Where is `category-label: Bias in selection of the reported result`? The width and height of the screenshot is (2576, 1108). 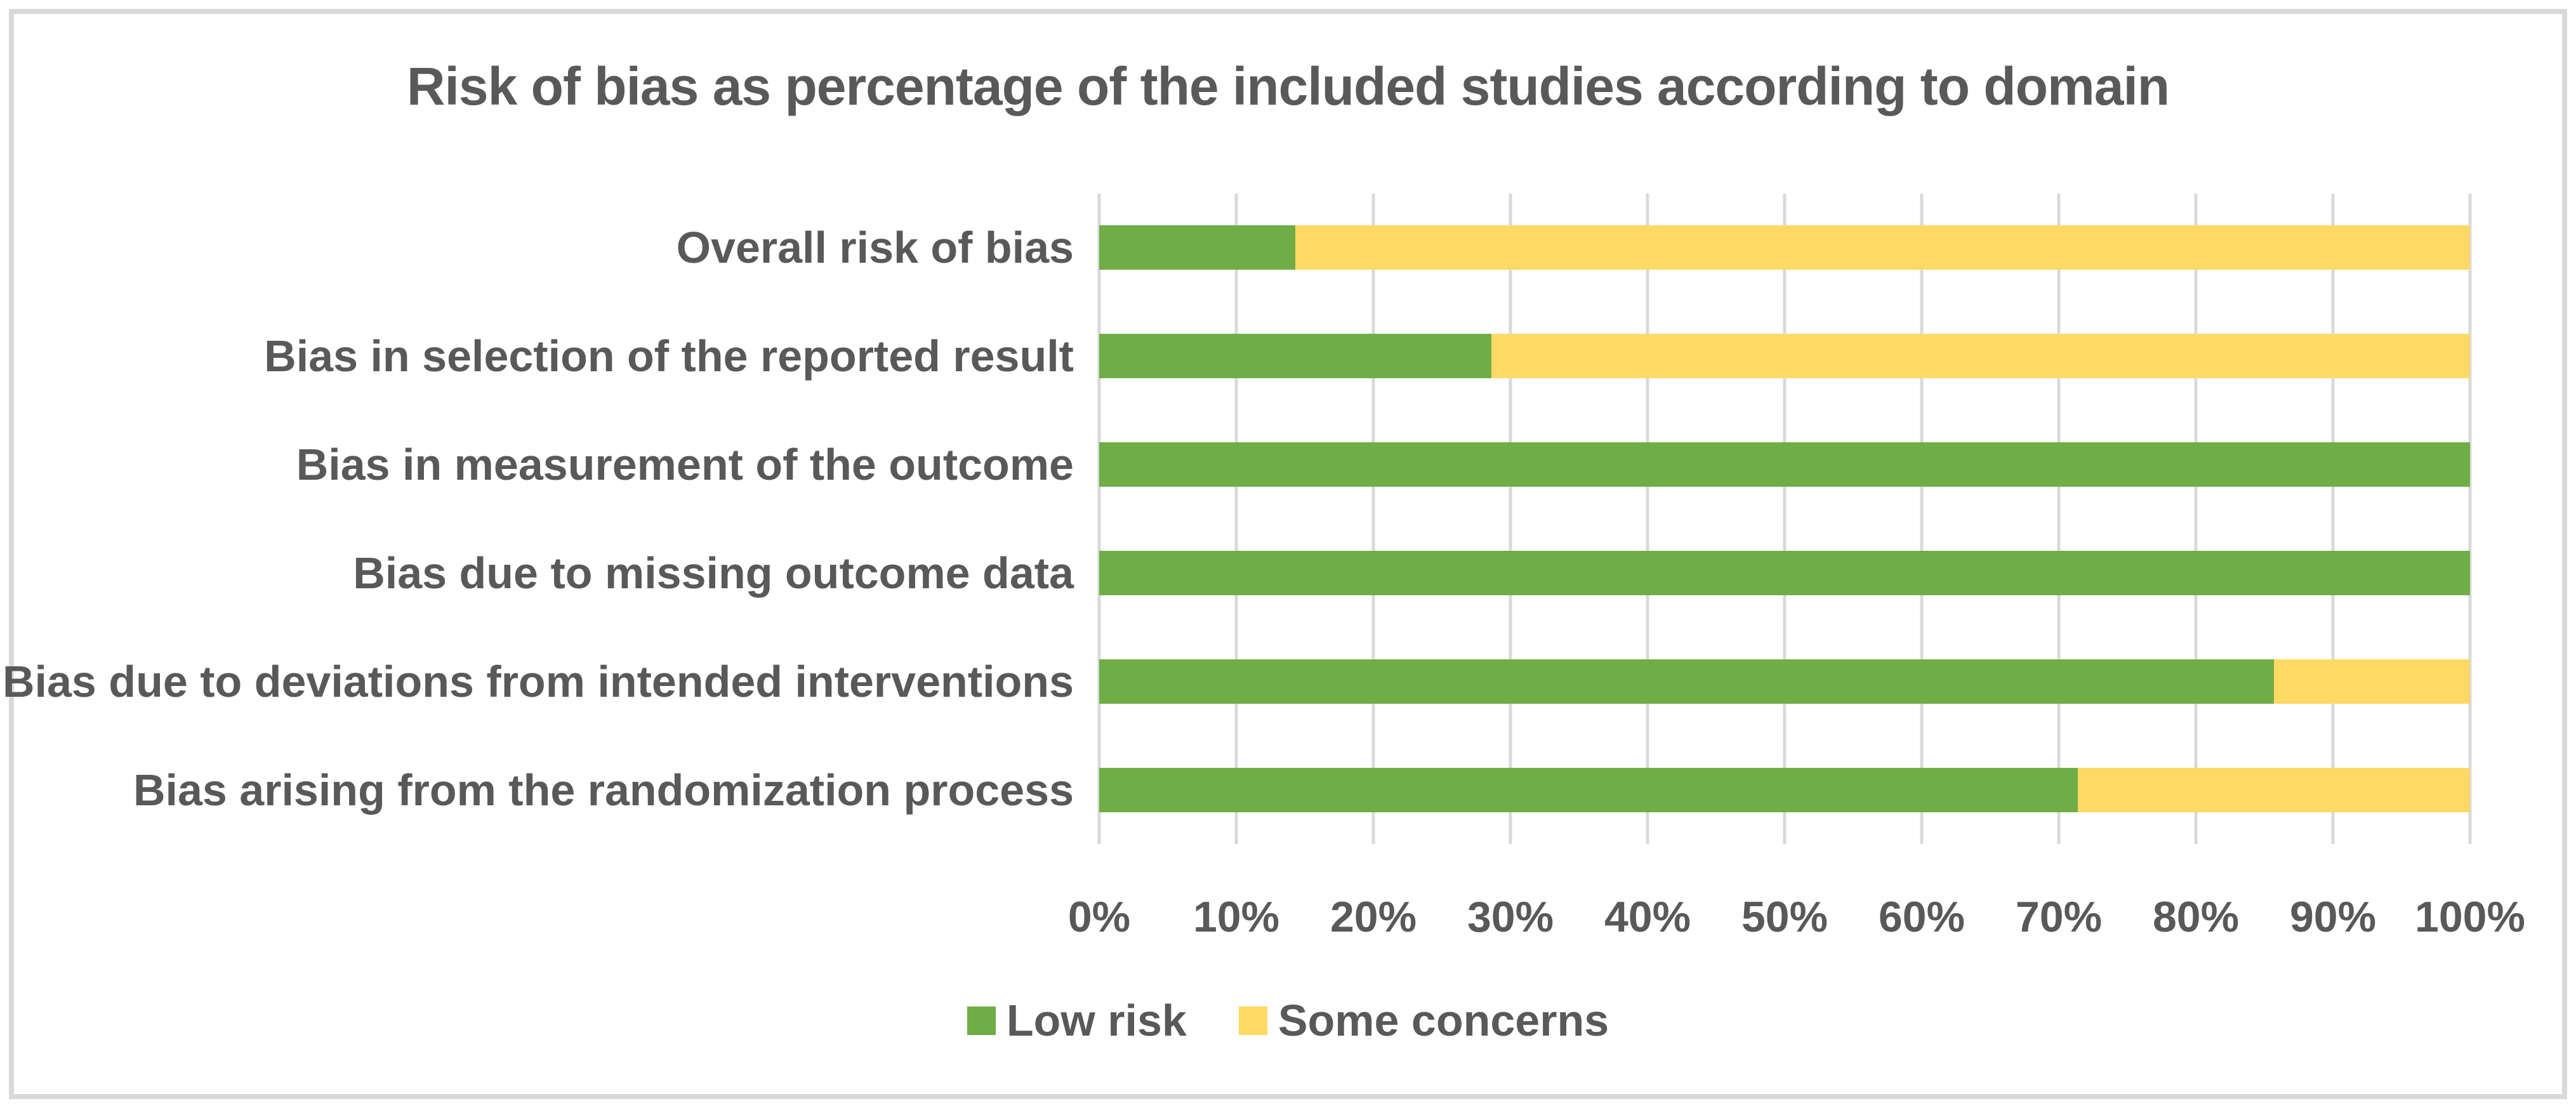 category-label: Bias in selection of the reported result is located at coordinates (669, 356).